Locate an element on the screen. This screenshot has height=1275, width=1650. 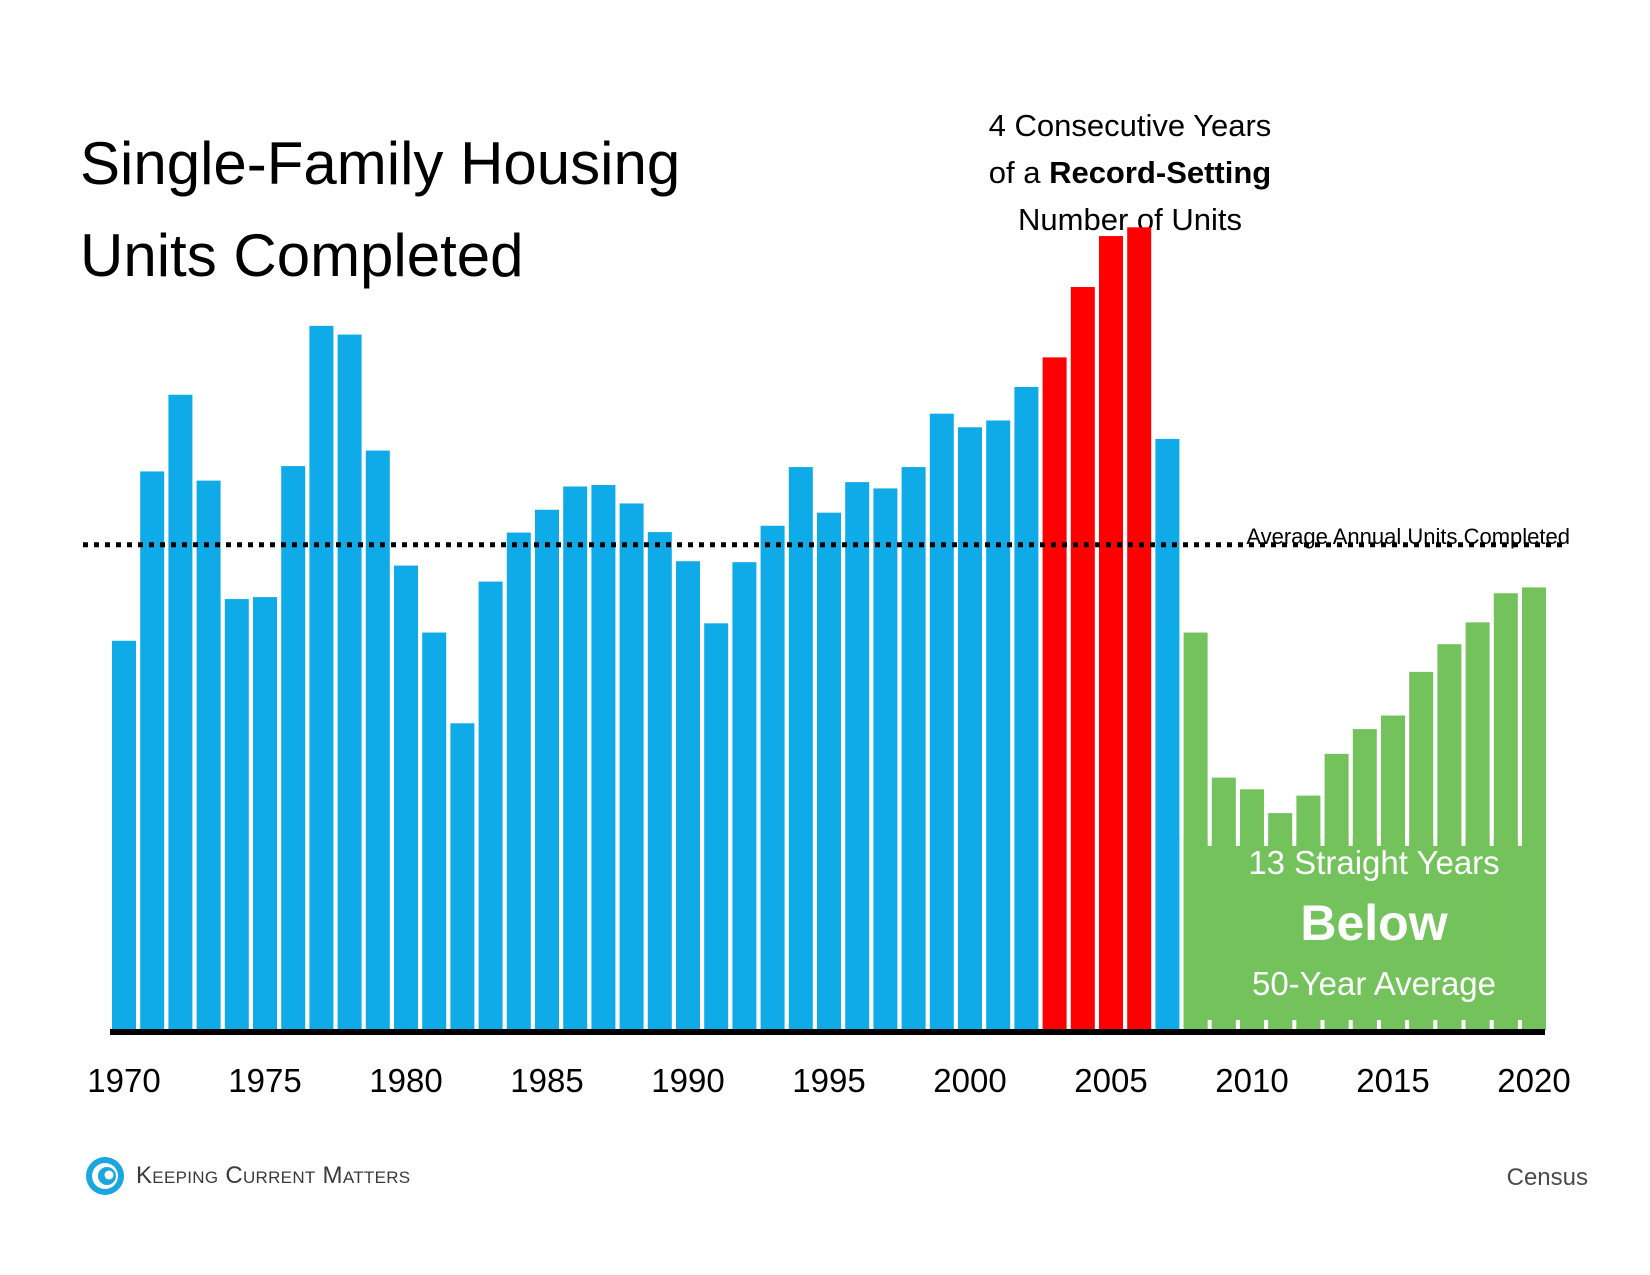
bar-1973 is located at coordinates (208, 755).